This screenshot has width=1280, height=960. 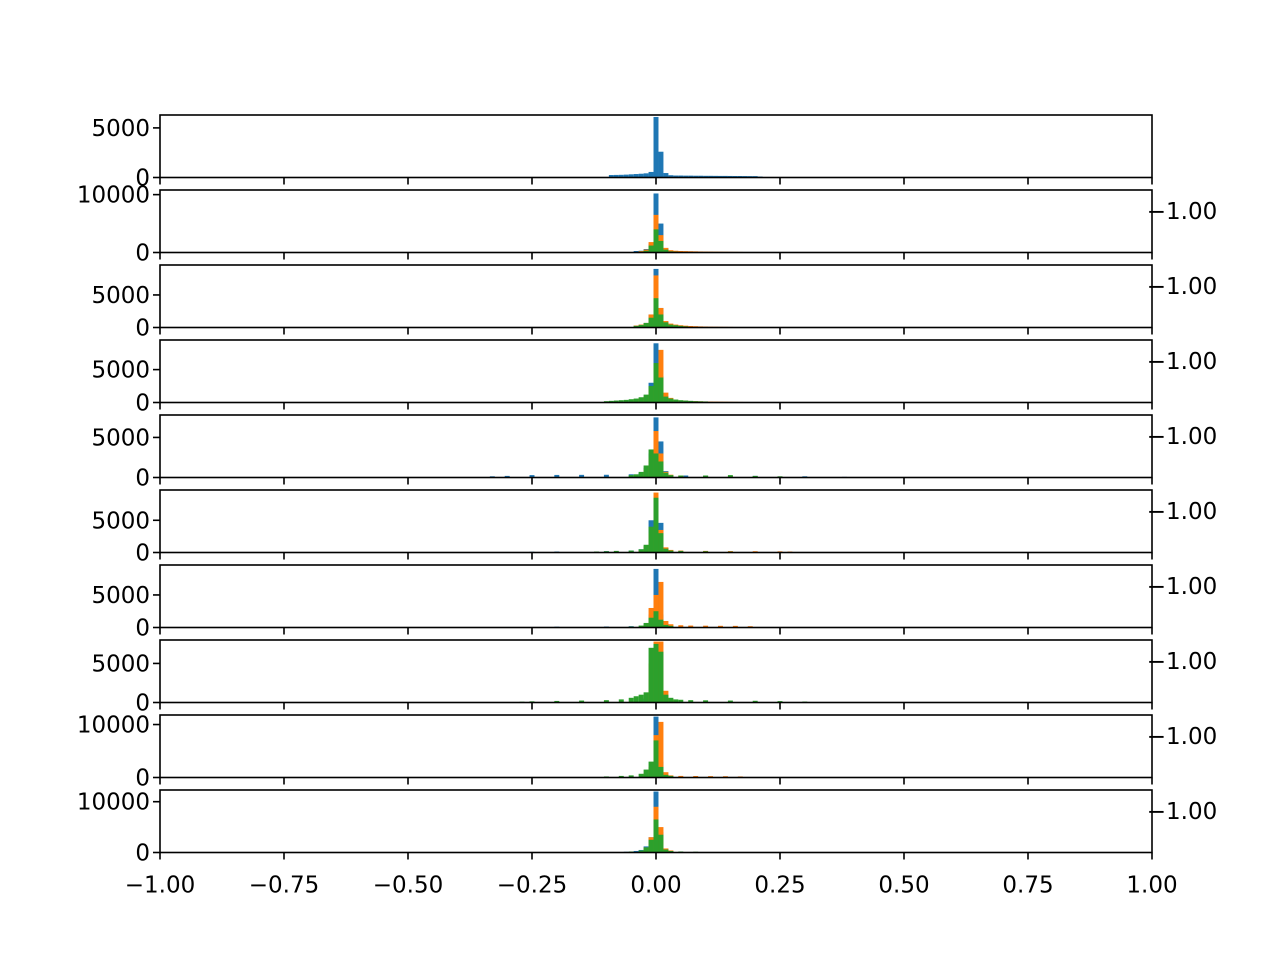 I want to click on x-tick-label: 0.00, so click(x=655, y=886).